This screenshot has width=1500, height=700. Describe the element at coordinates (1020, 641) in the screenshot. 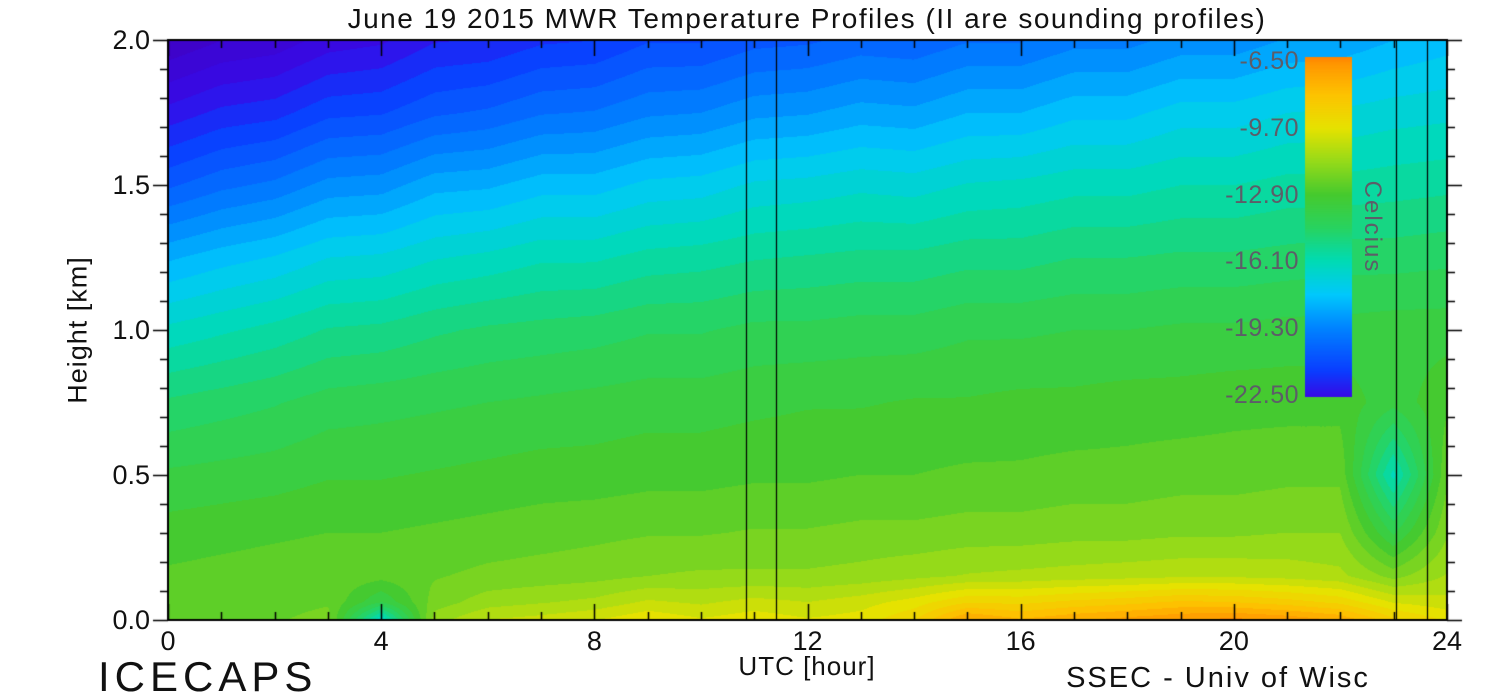

I see `x-tick-label: 16` at that location.